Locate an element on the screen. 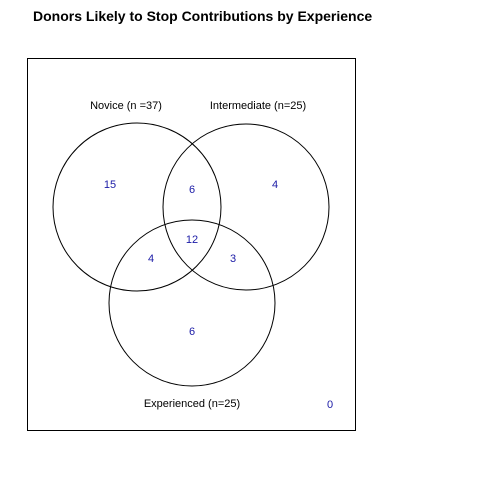  novice-only-count: 15 is located at coordinates (110, 185).